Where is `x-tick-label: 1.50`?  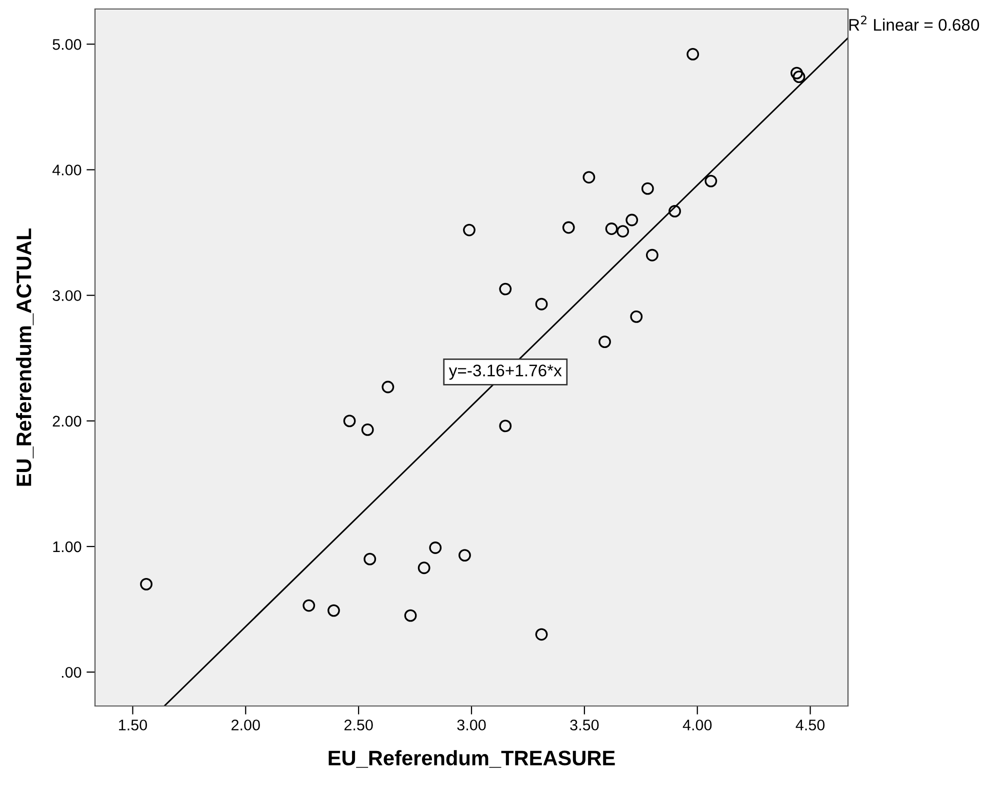 x-tick-label: 1.50 is located at coordinates (133, 725).